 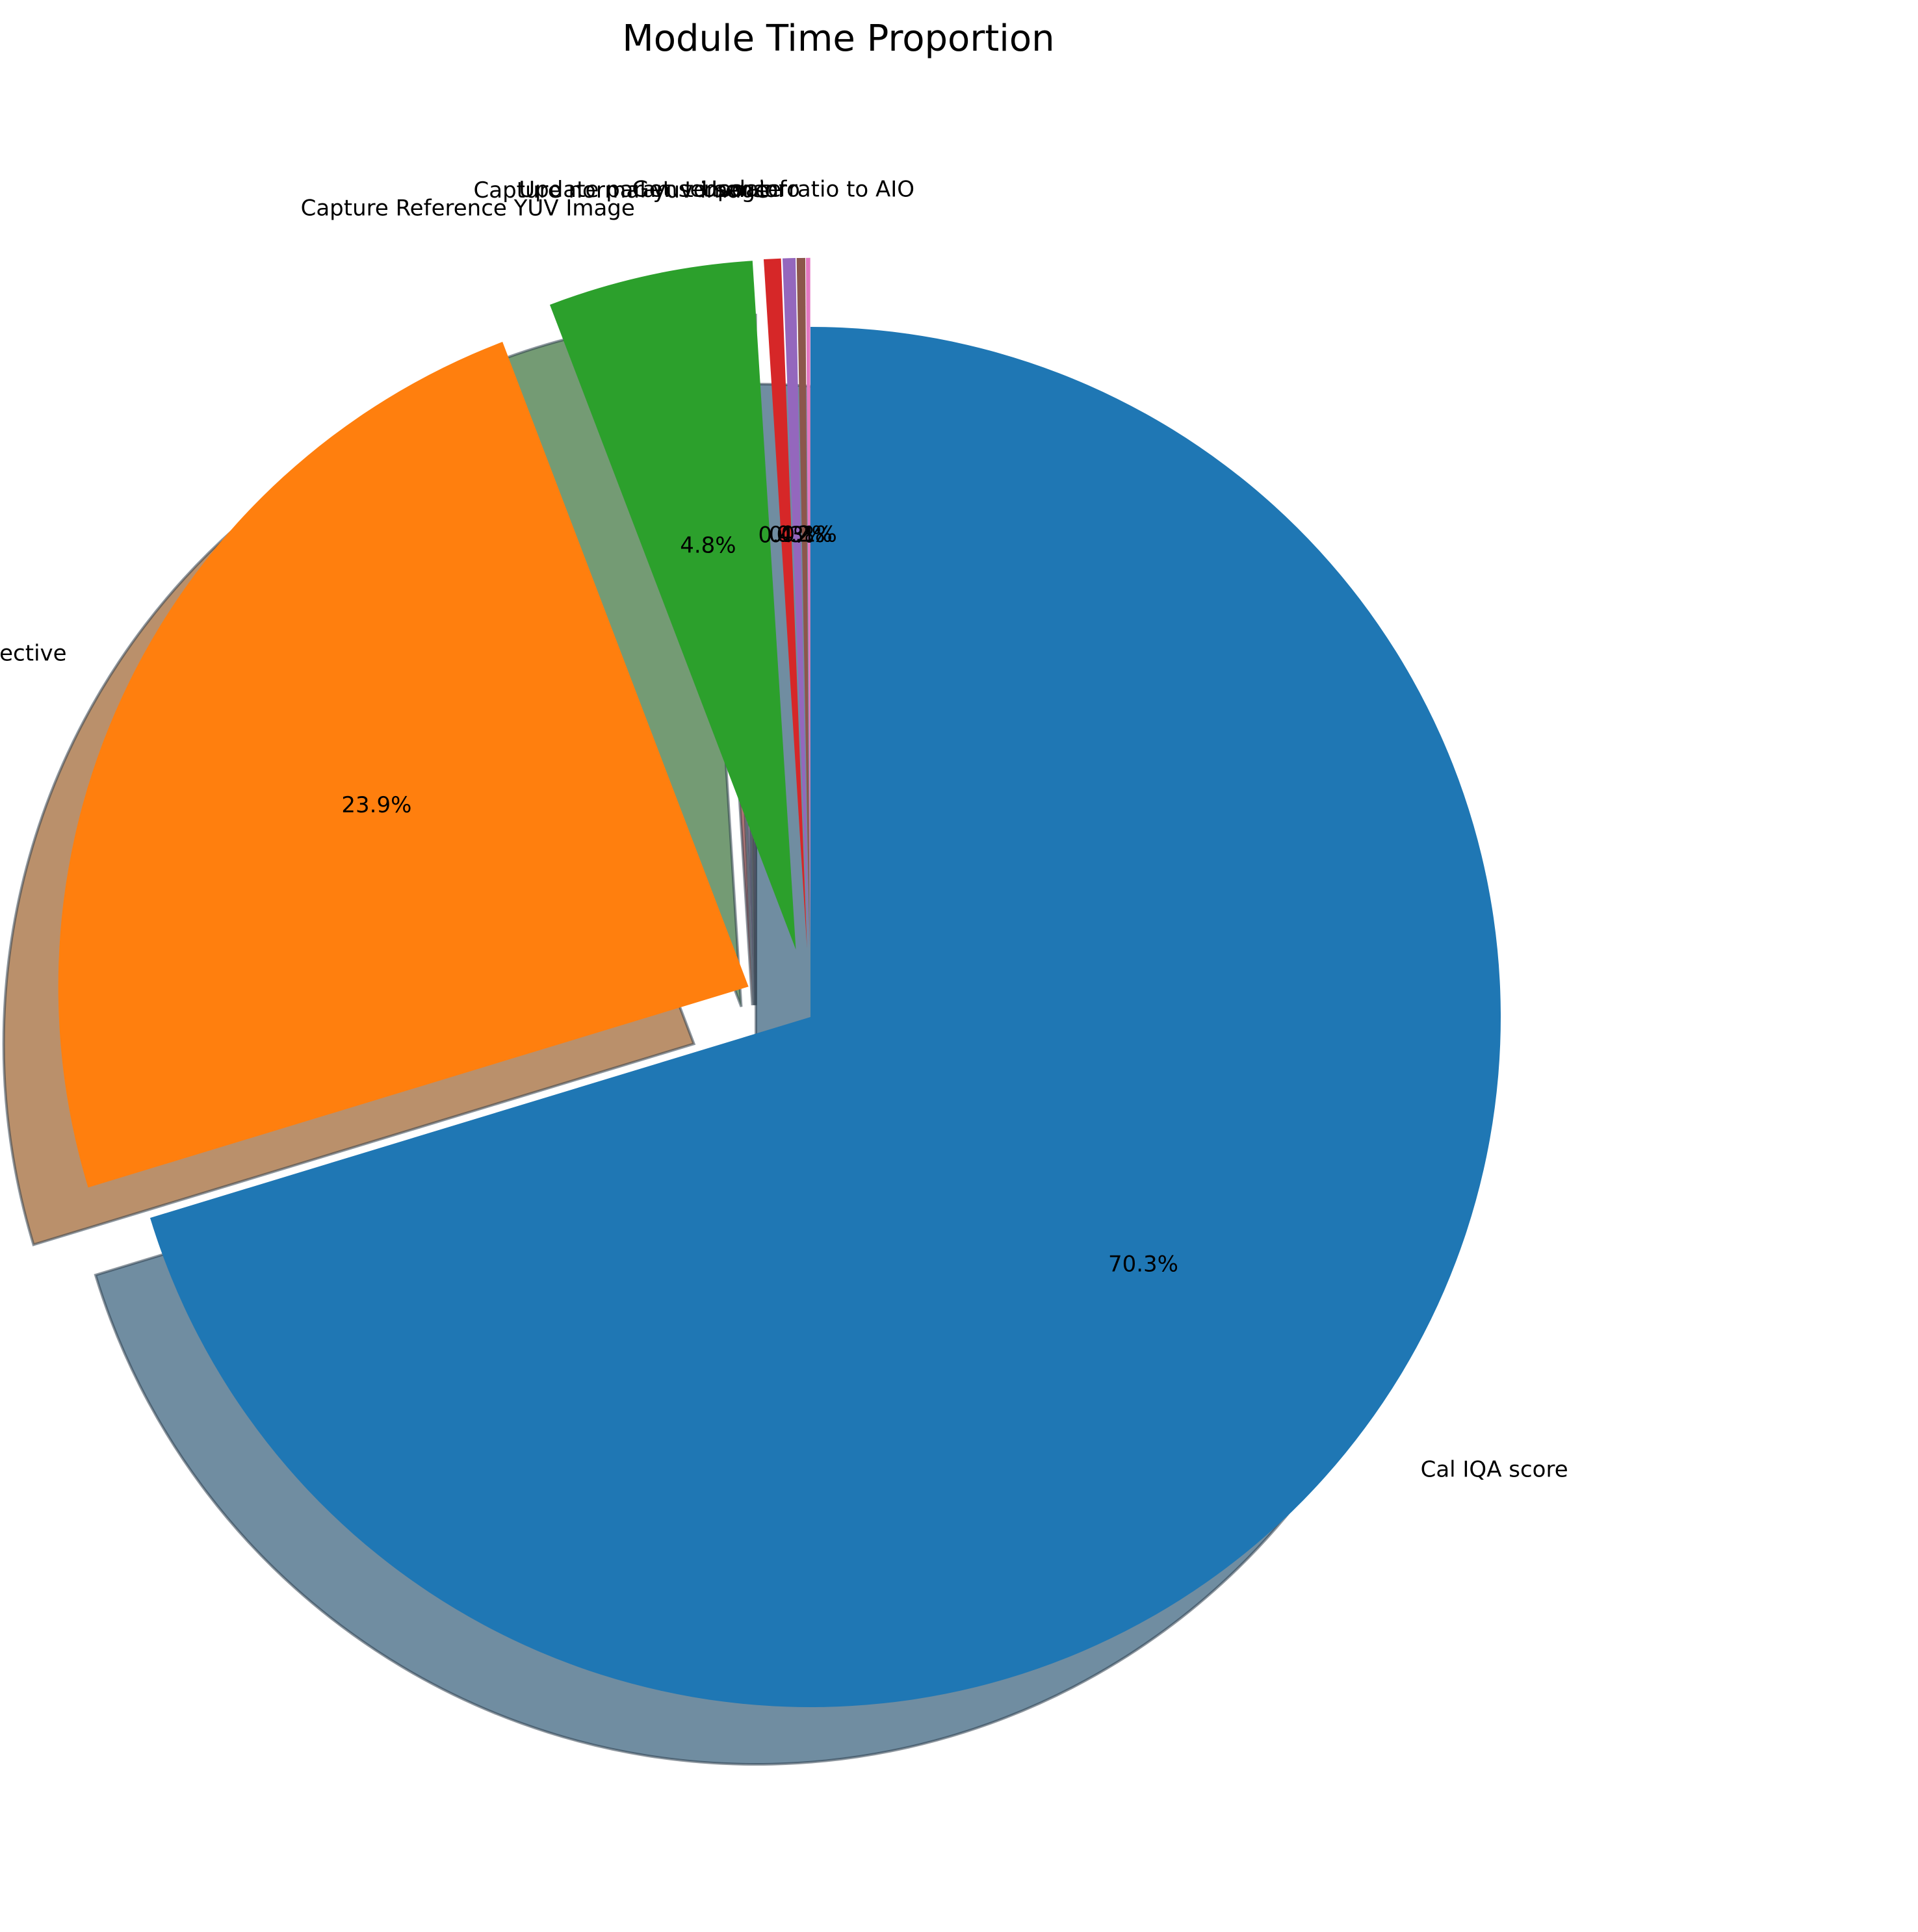 I want to click on pct-label-cal-iqa-score: 70.3%, so click(x=1143, y=1264).